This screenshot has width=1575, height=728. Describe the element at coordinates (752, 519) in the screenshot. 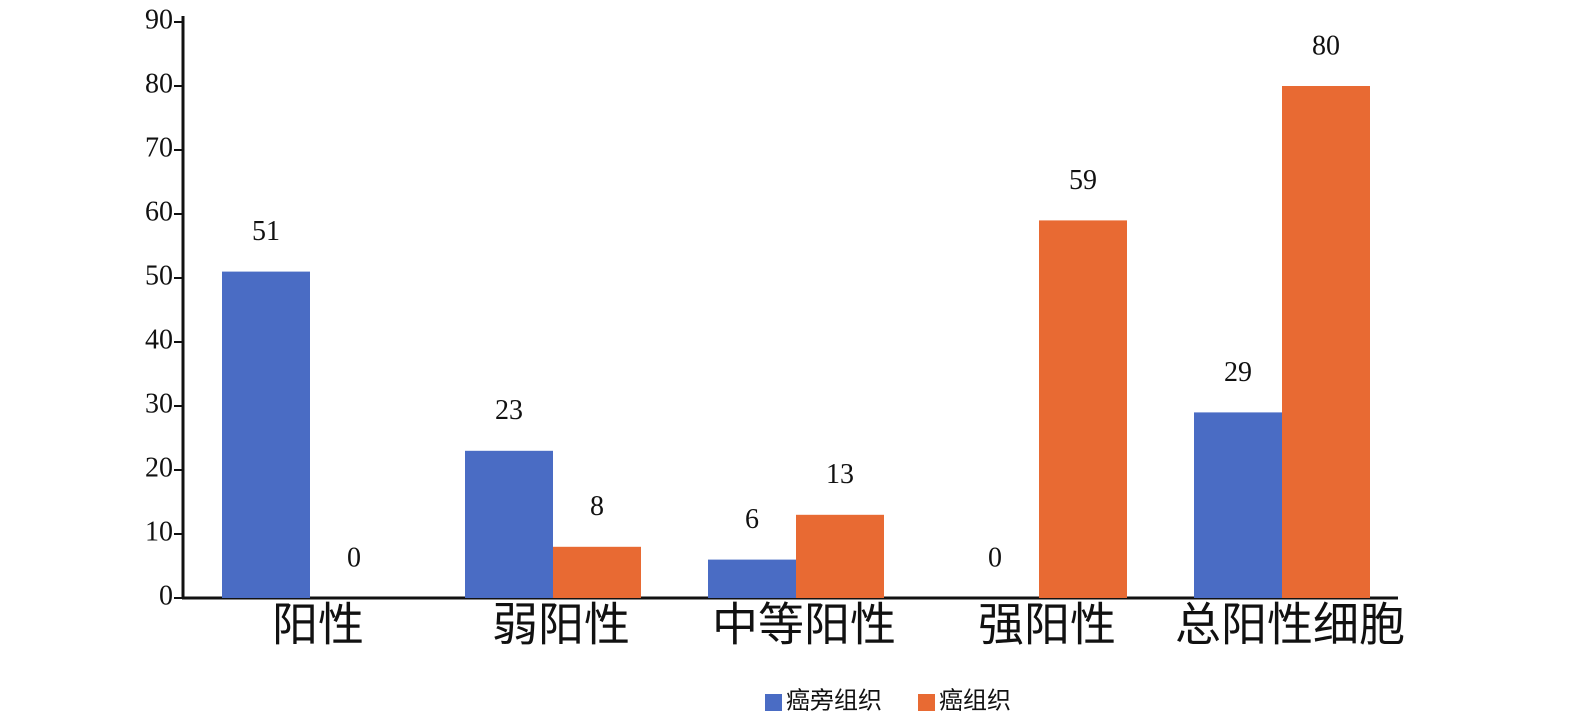

I see `value-label: 6` at that location.